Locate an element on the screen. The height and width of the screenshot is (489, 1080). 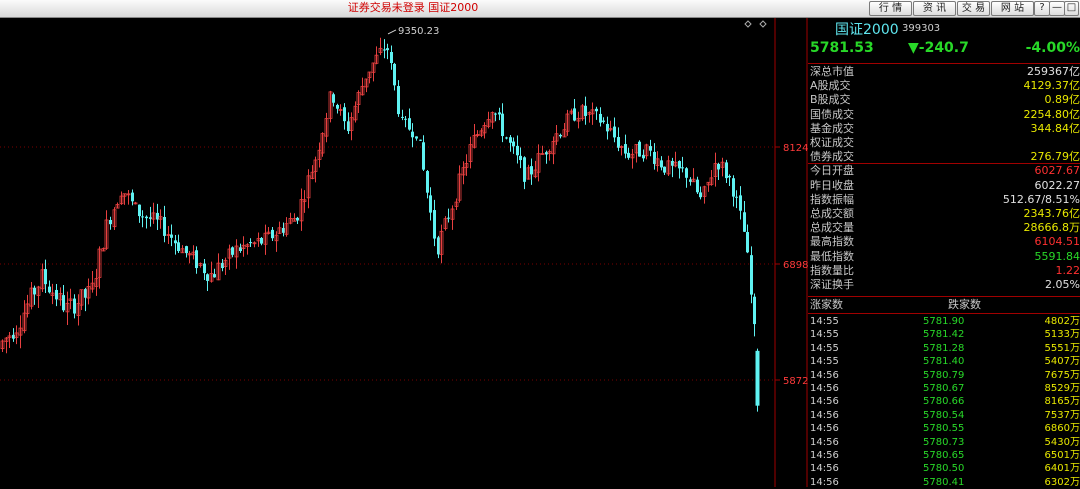
maximize-icon: □ is located at coordinates (1071, 8).